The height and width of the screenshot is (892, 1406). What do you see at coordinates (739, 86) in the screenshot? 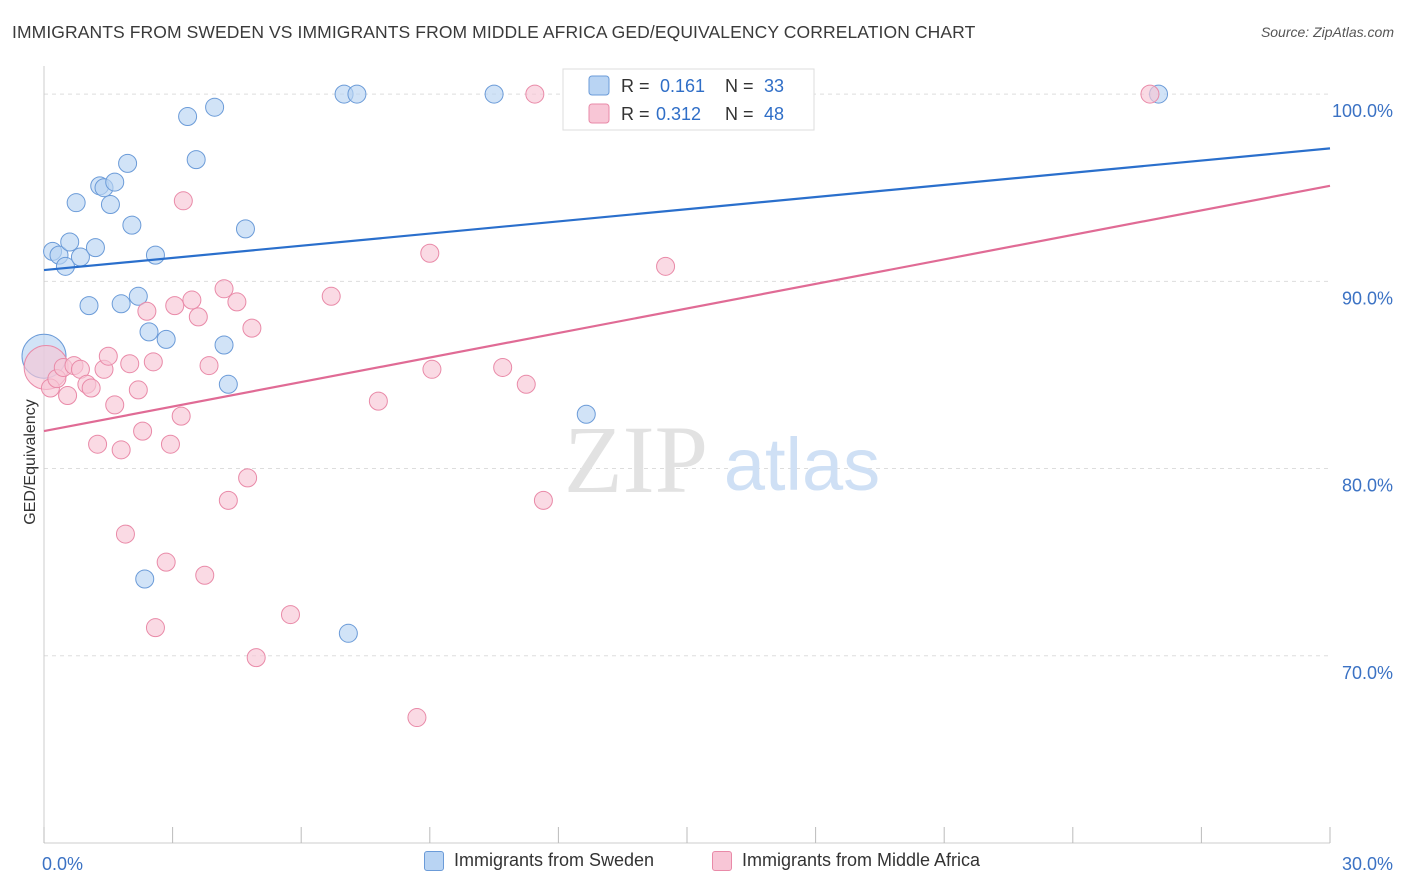
I see `legend-n-label-sweden: N =` at bounding box center [739, 86].